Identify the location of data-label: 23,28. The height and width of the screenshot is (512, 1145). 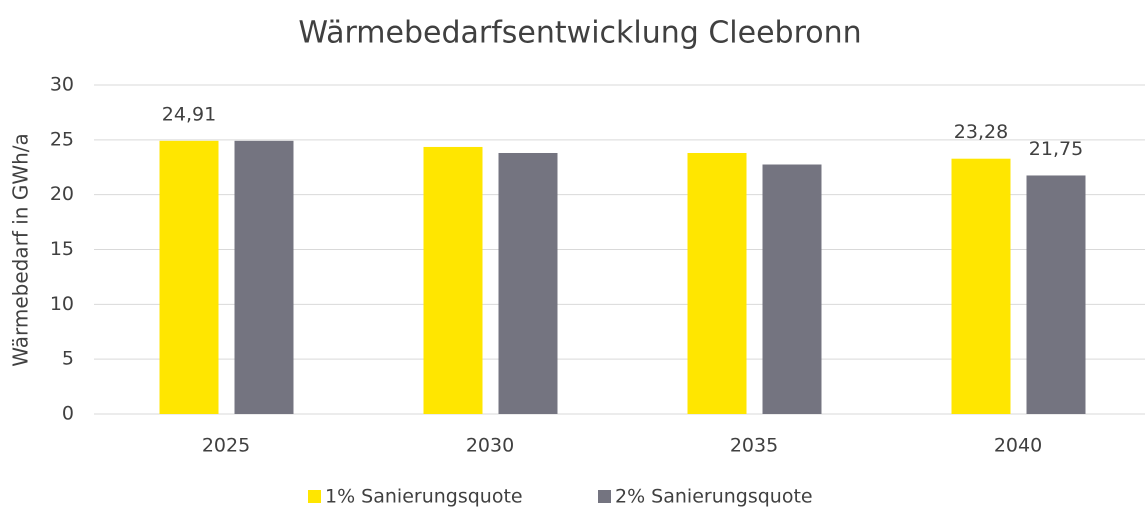
(981, 132).